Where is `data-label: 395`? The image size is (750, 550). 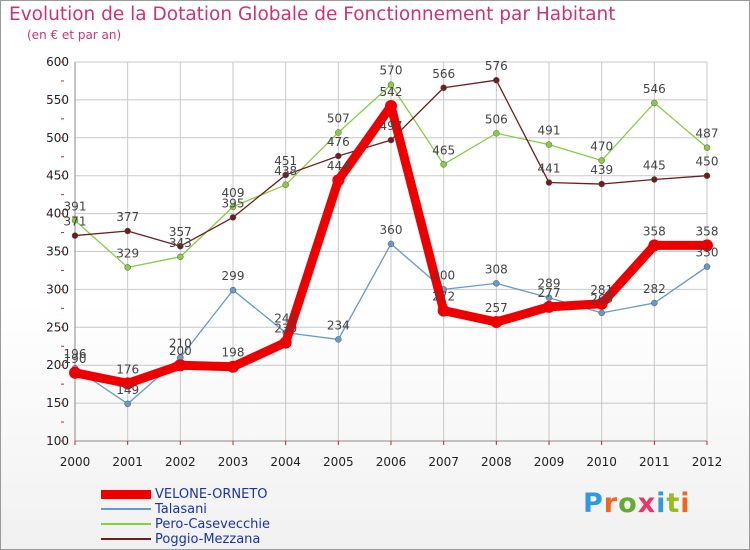 data-label: 395 is located at coordinates (233, 203).